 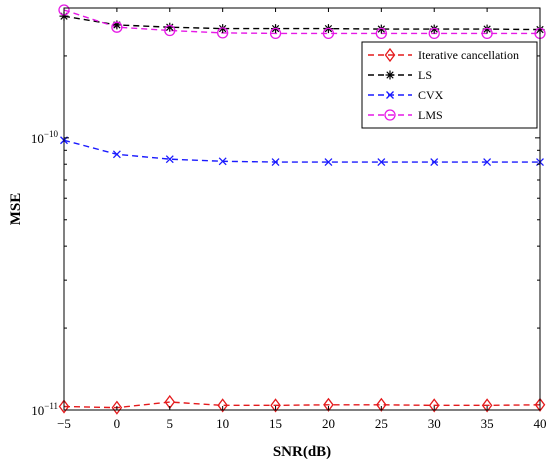 I want to click on legend: Iterative cancellation LS CVX LMS, so click(x=449, y=85).